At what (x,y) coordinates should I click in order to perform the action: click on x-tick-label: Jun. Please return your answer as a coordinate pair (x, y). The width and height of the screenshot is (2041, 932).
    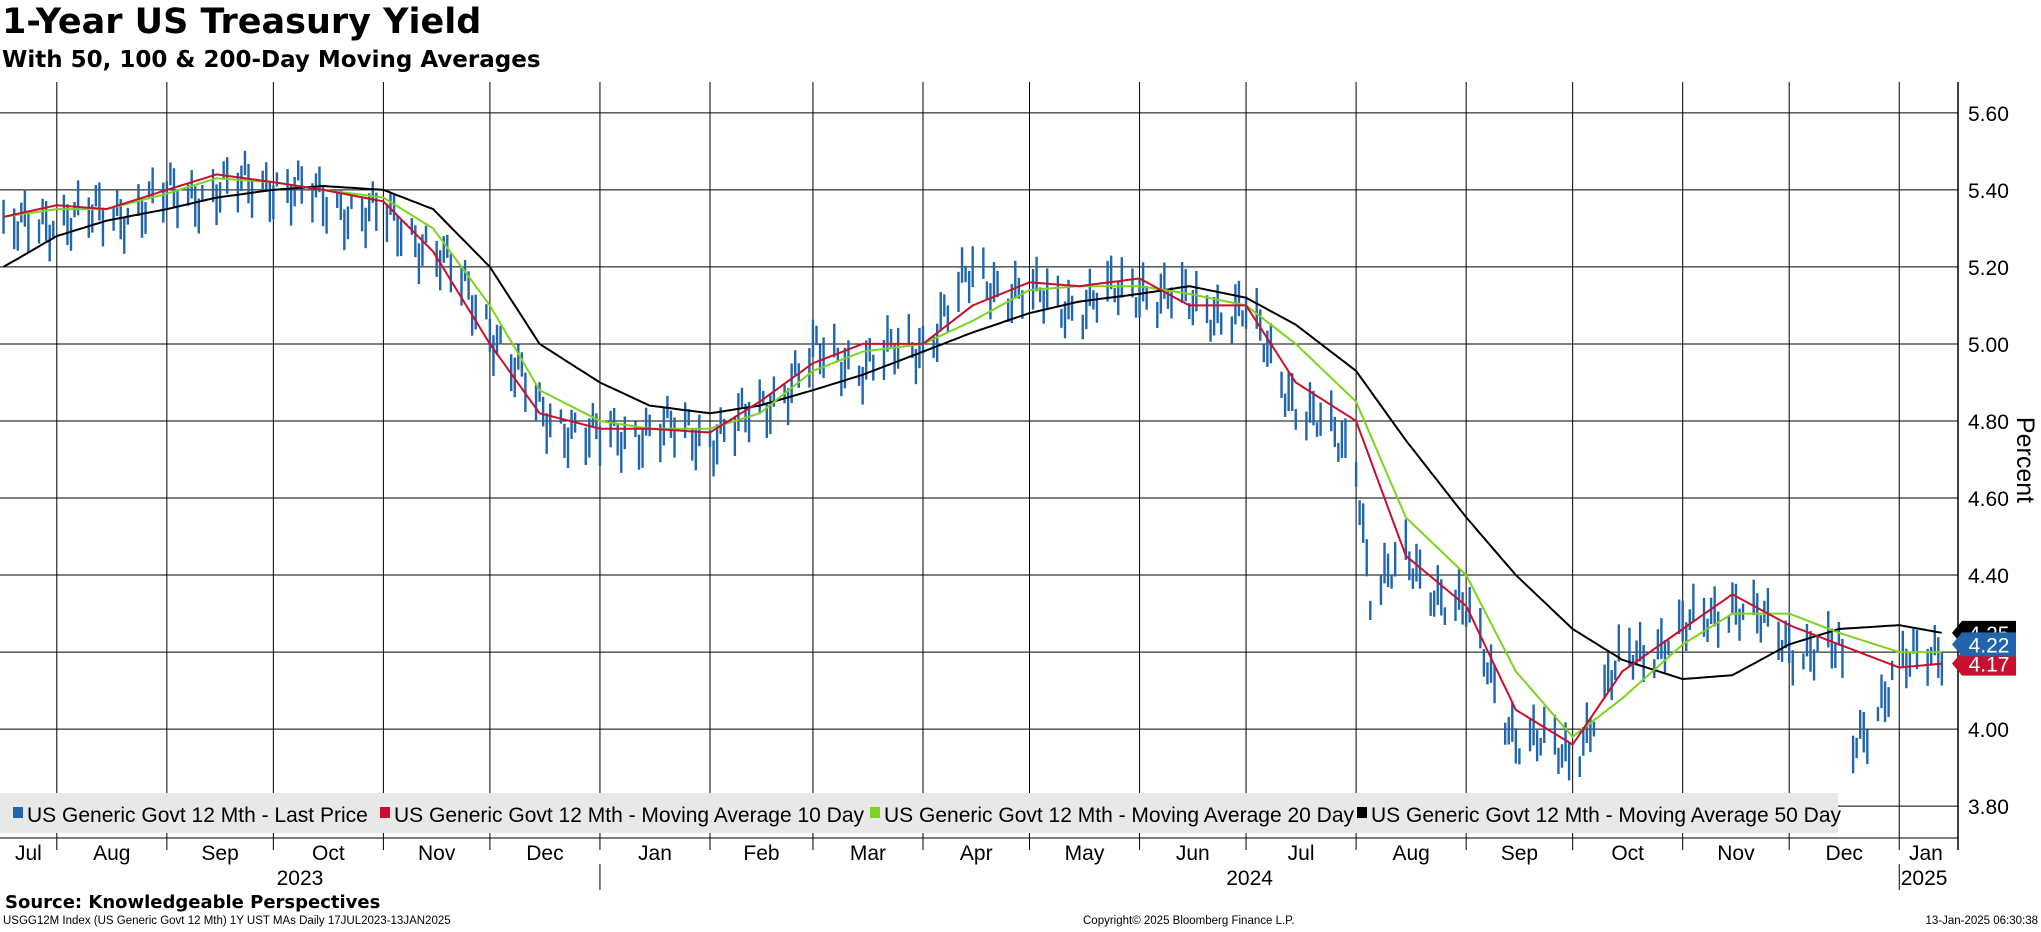
    Looking at the image, I should click on (1193, 853).